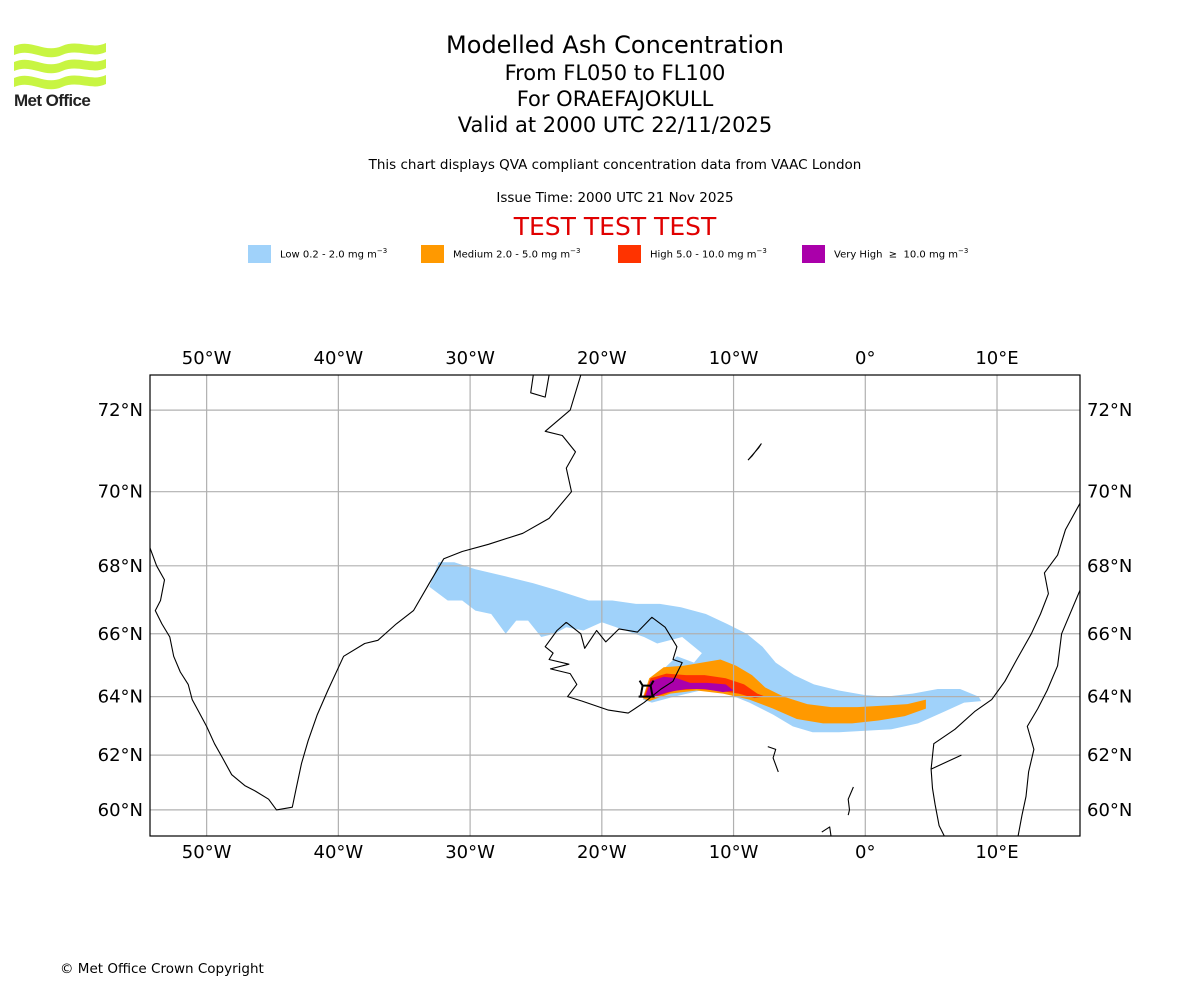 This screenshot has width=1200, height=1000. What do you see at coordinates (615, 45) in the screenshot?
I see `chart-title: Modelled Ash Concentration` at bounding box center [615, 45].